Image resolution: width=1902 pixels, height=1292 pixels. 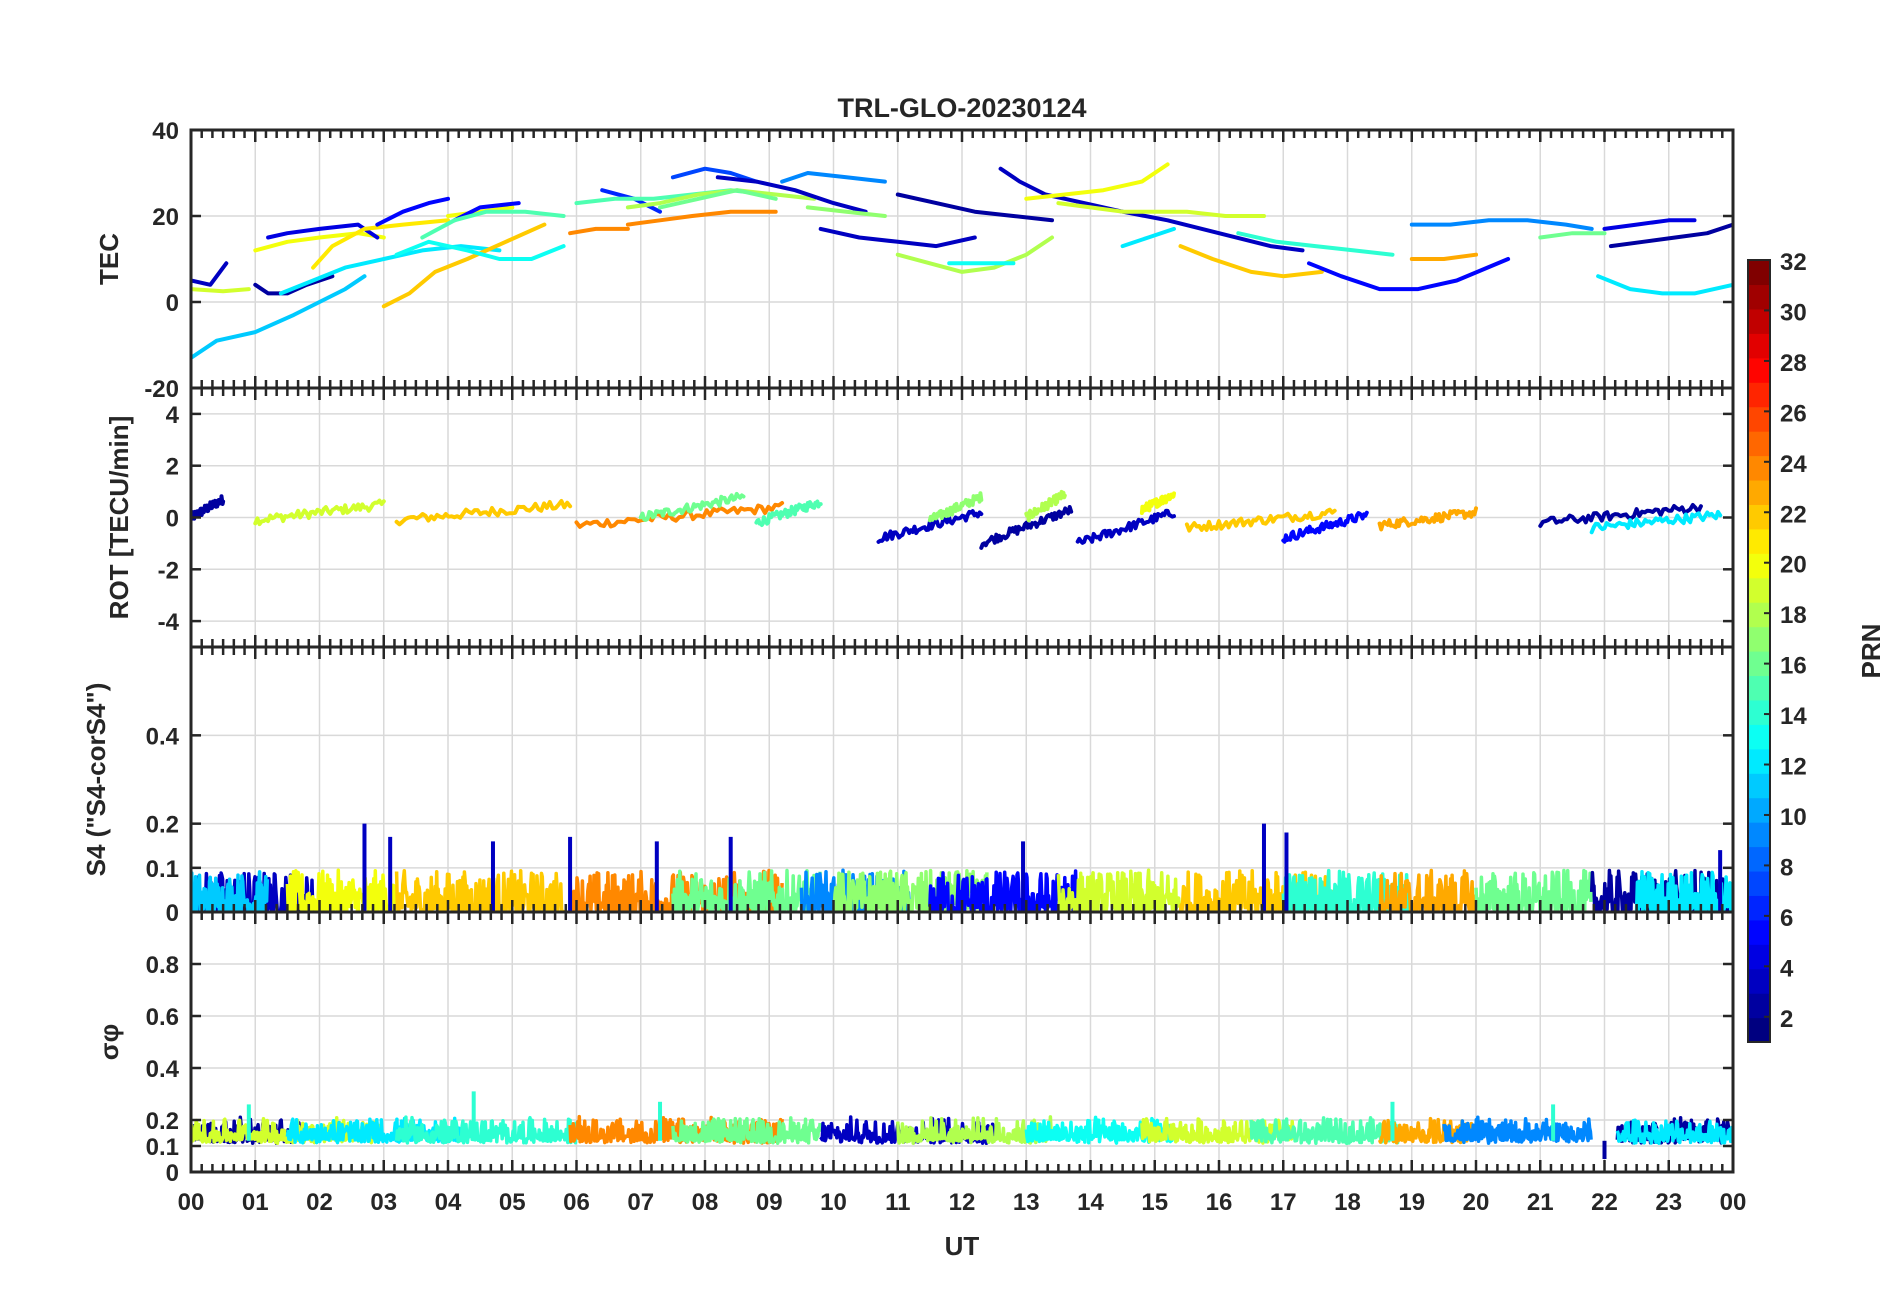 I want to click on x-tick-label: 12, so click(x=962, y=1202).